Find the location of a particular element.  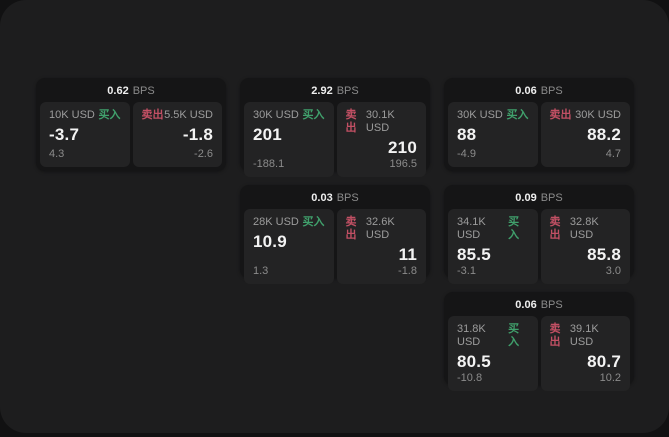

buy-price: 80.5 is located at coordinates (474, 361).